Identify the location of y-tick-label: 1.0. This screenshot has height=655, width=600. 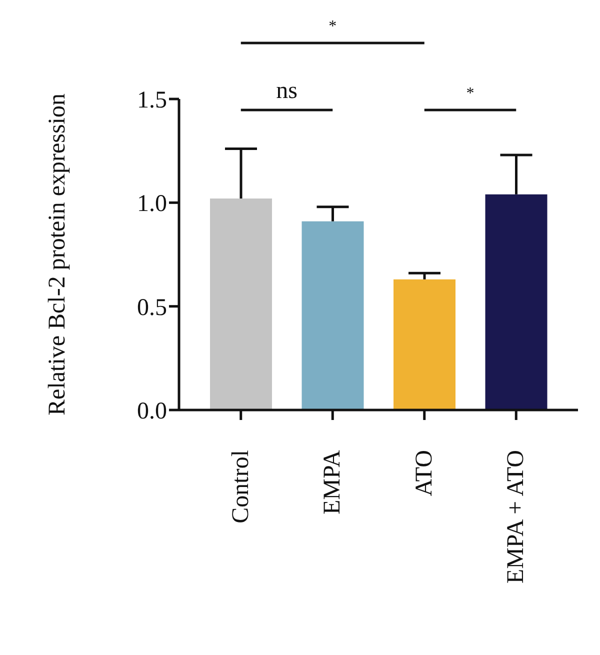
(152, 204).